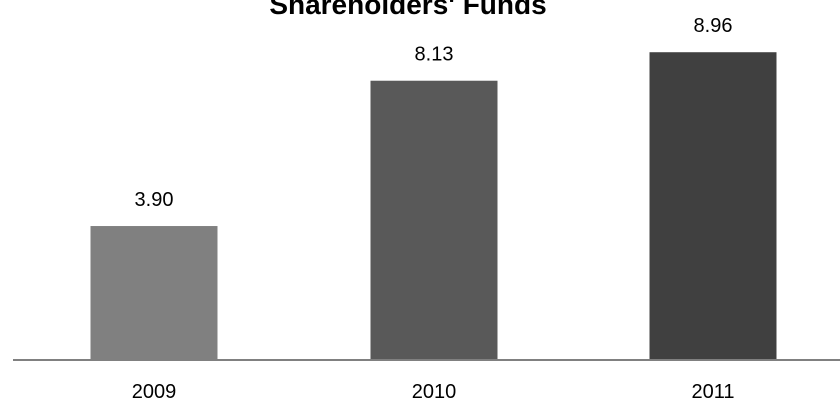 The width and height of the screenshot is (840, 405). I want to click on chart-title: Shareholders' Funds, so click(407, 10).